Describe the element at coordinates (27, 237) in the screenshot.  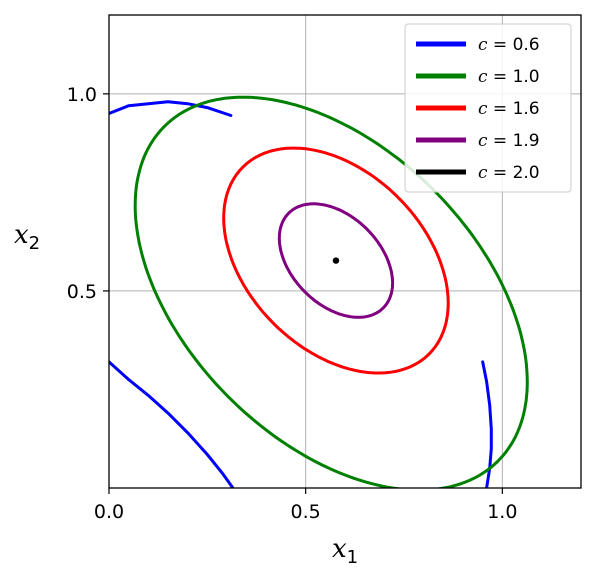
I see `y-axis-label: x2` at that location.